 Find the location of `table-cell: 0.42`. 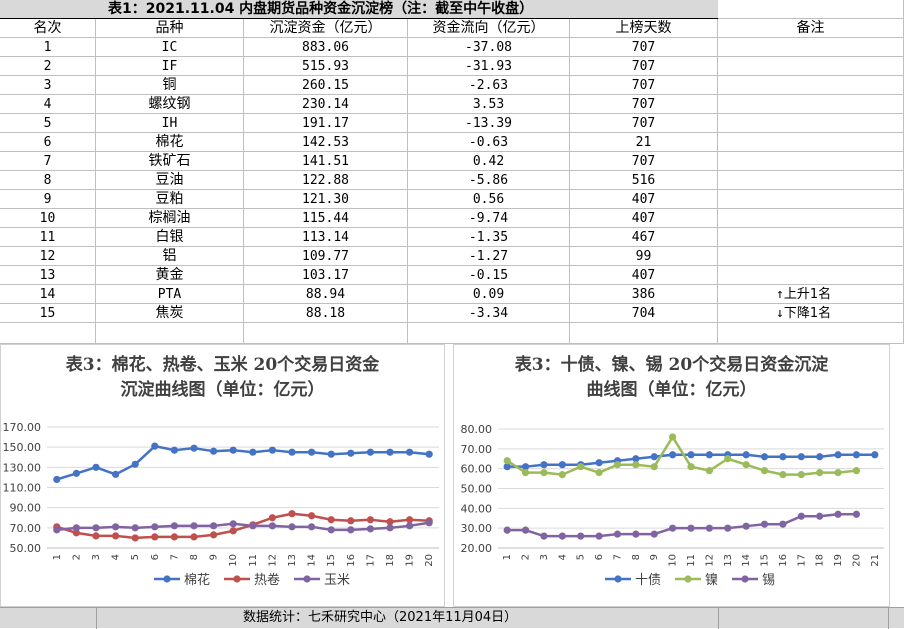

table-cell: 0.42 is located at coordinates (489, 161).